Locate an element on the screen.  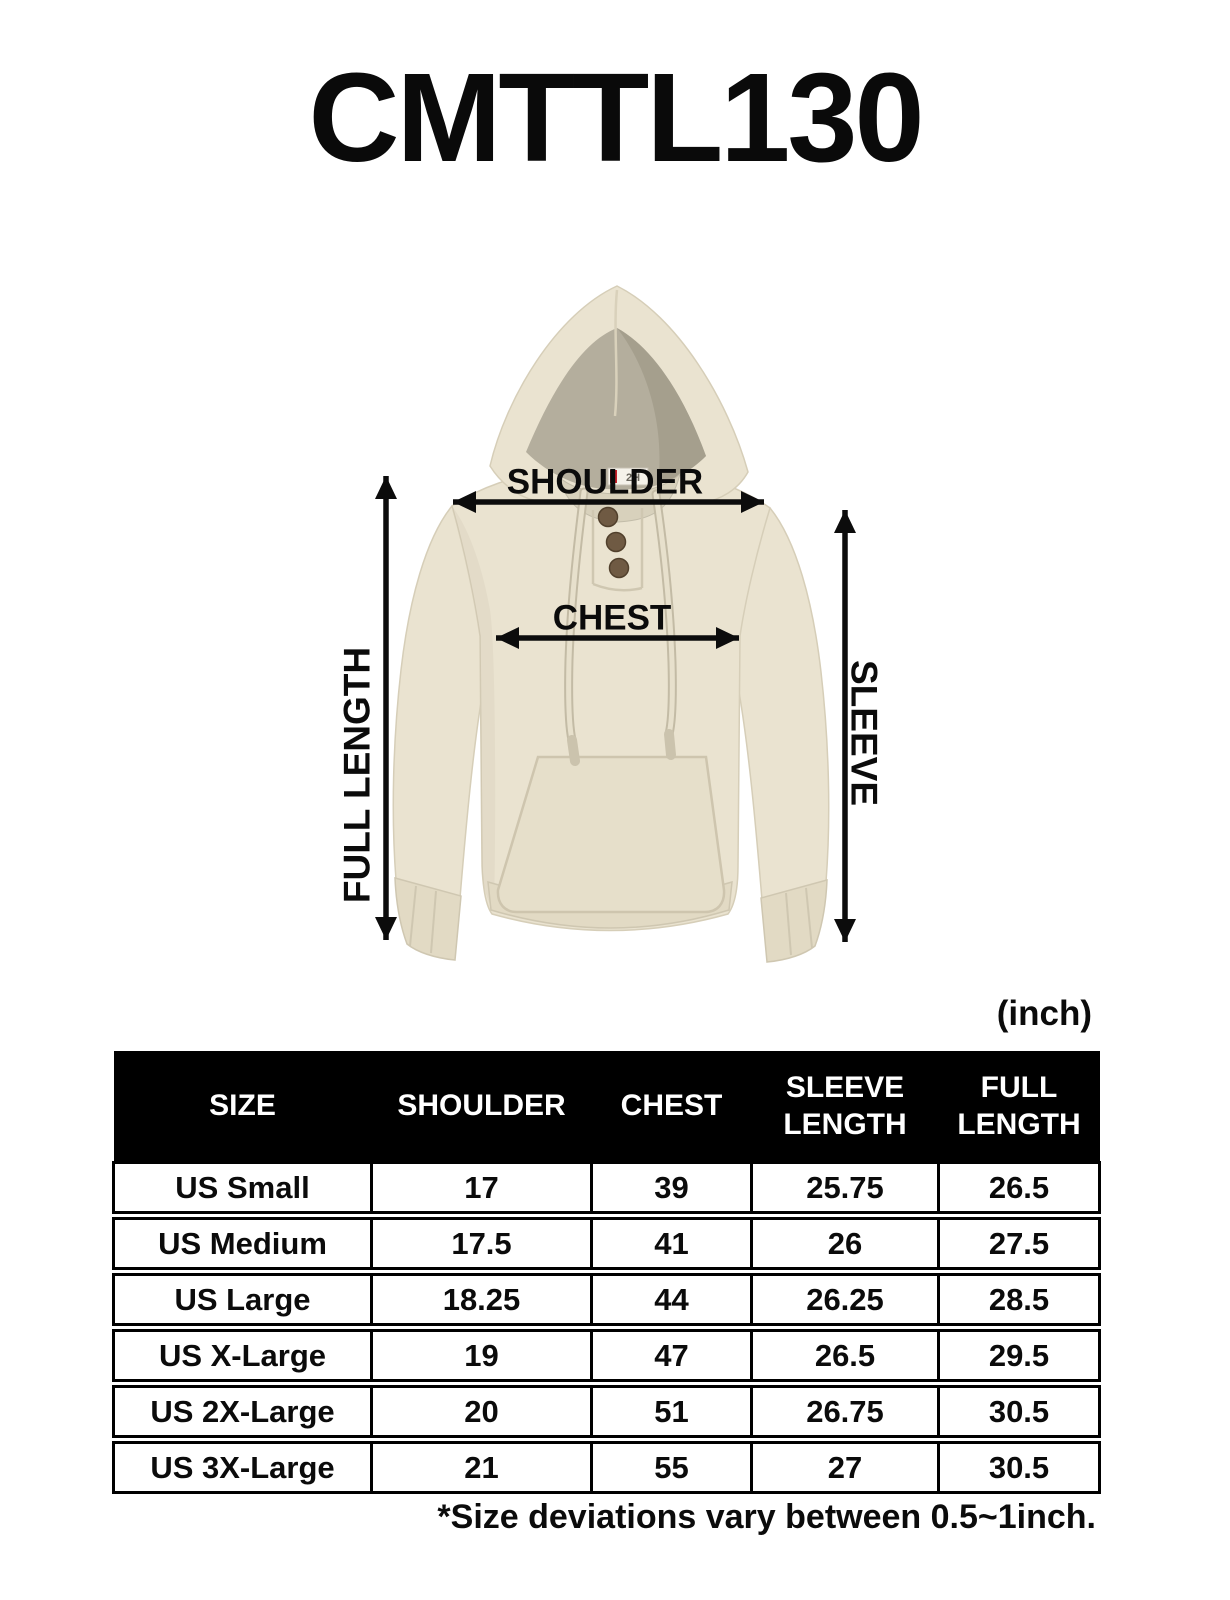
cell-shoulder: 20 is located at coordinates (481, 1410).